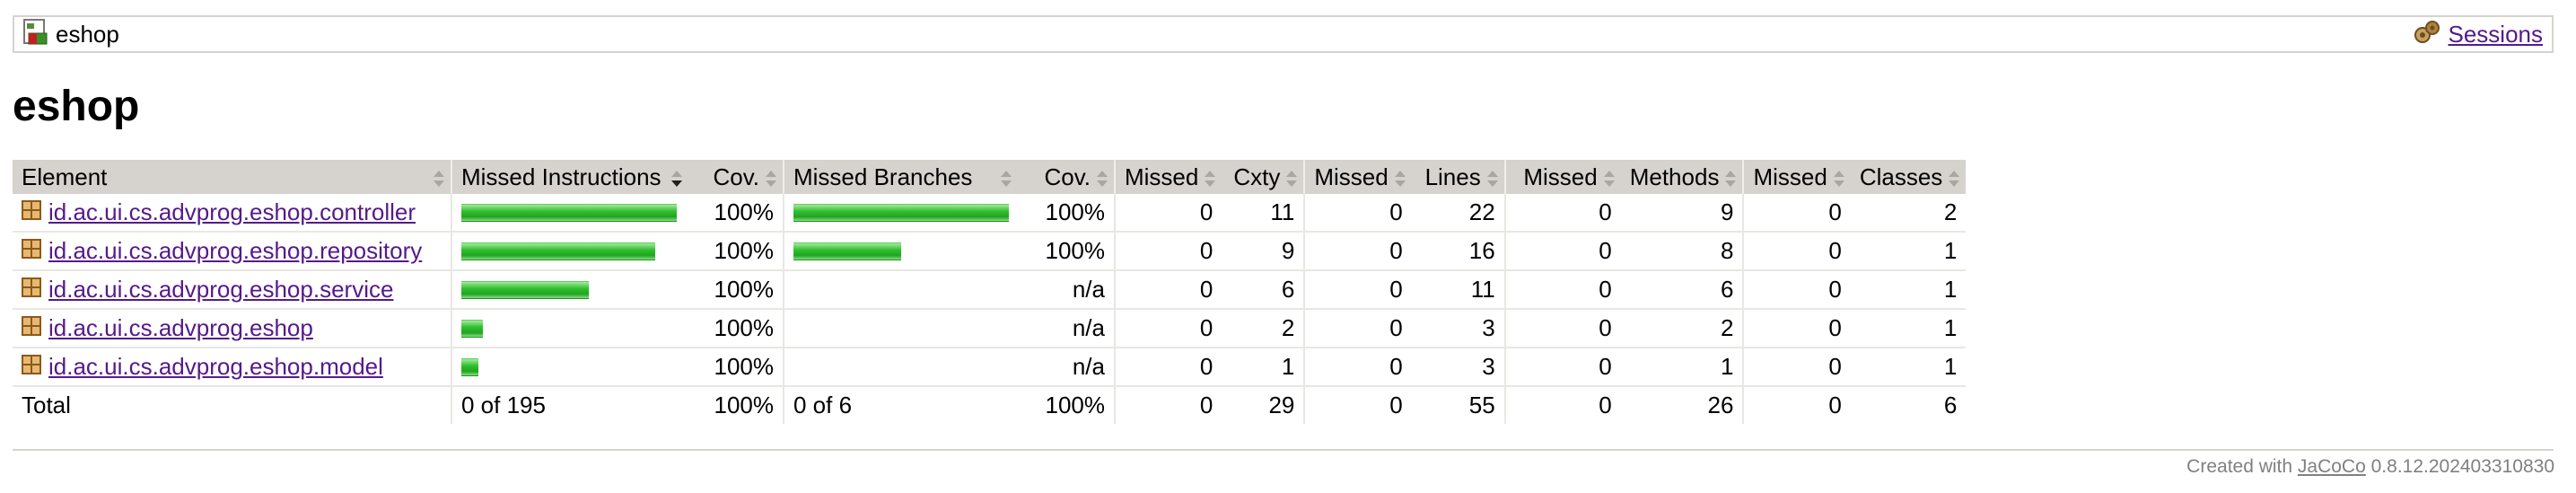  I want to click on element-cell: id.ac.ui.cs.advprog.eshop.model, so click(232, 368).